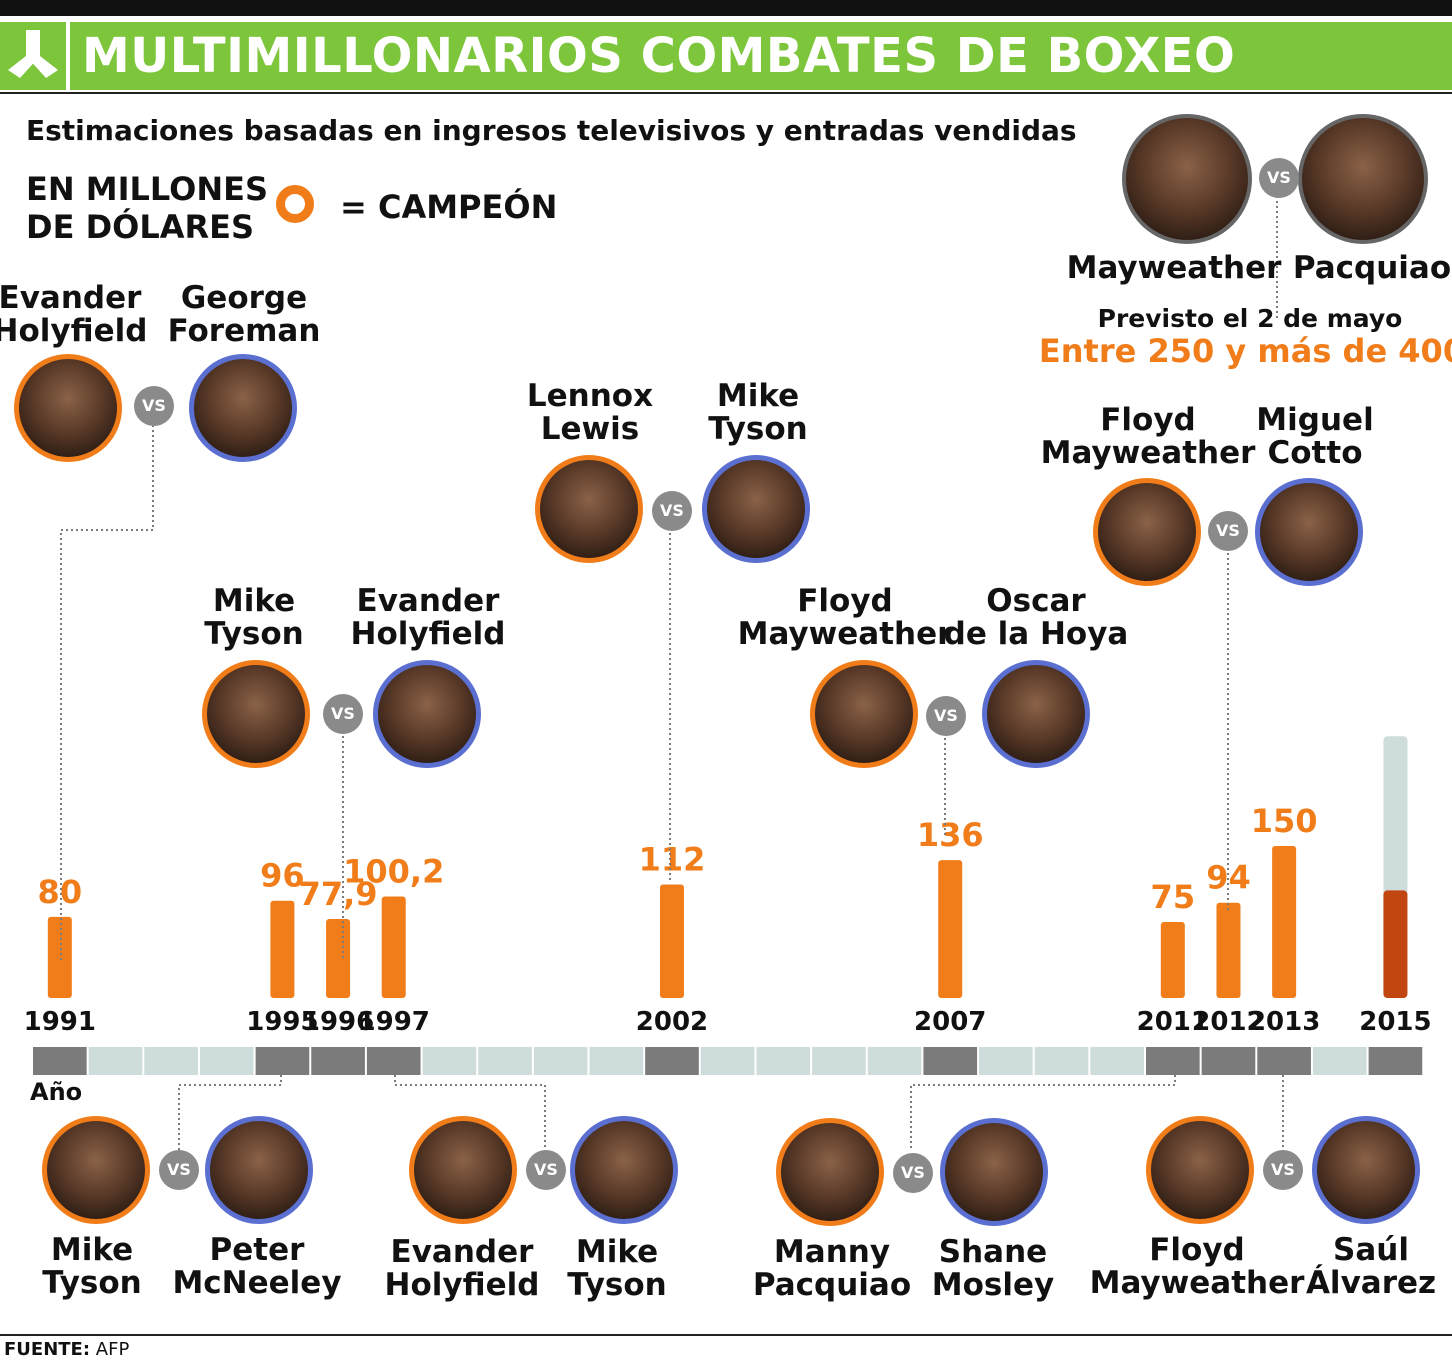 The width and height of the screenshot is (1452, 1360). I want to click on fighter-name: Mayweather, so click(1174, 268).